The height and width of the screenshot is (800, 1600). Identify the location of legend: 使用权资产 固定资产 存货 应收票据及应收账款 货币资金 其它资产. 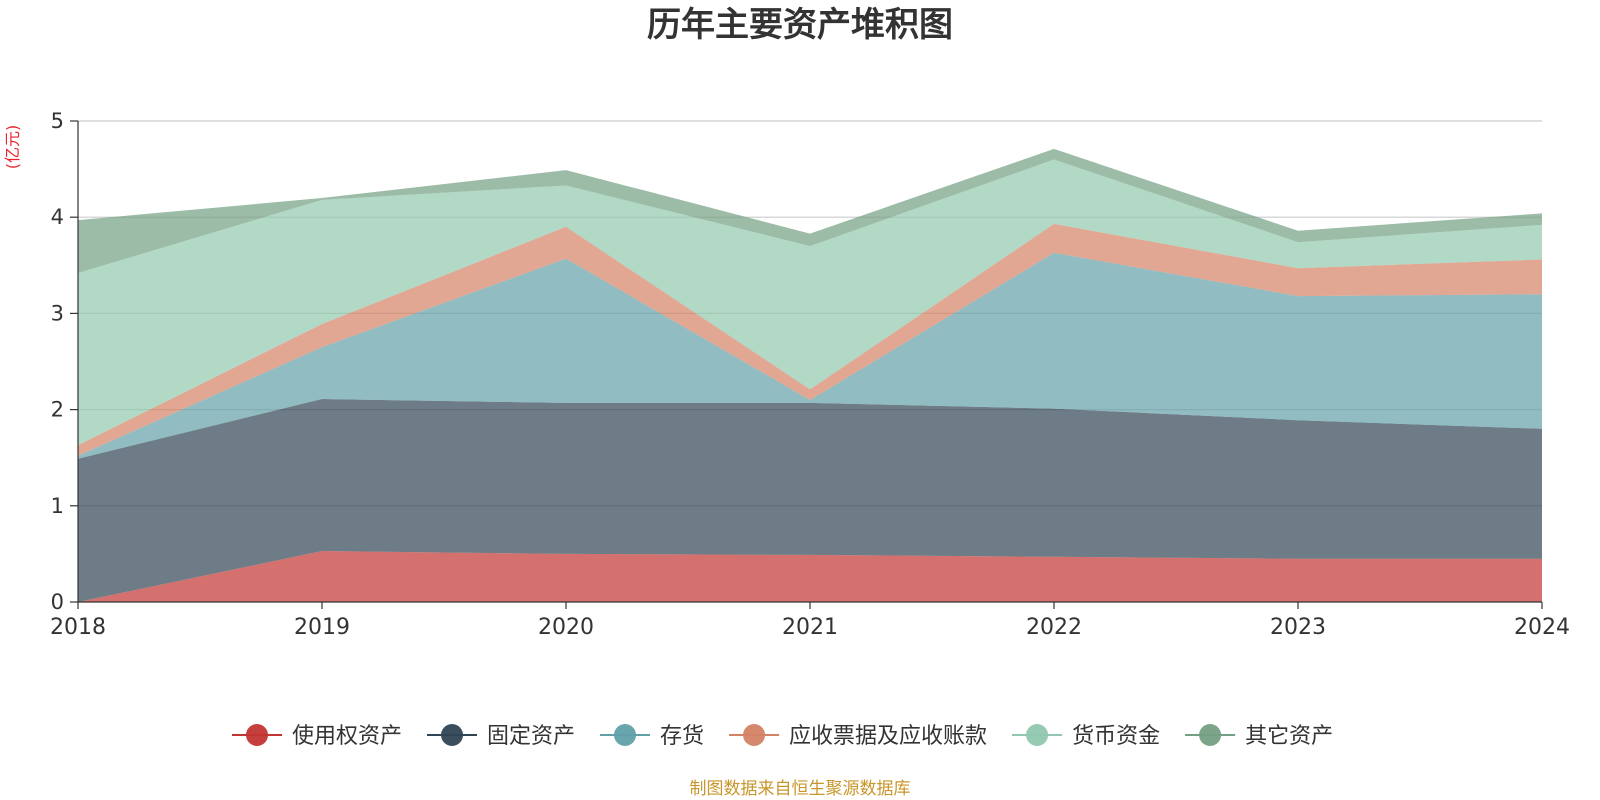
(782, 736).